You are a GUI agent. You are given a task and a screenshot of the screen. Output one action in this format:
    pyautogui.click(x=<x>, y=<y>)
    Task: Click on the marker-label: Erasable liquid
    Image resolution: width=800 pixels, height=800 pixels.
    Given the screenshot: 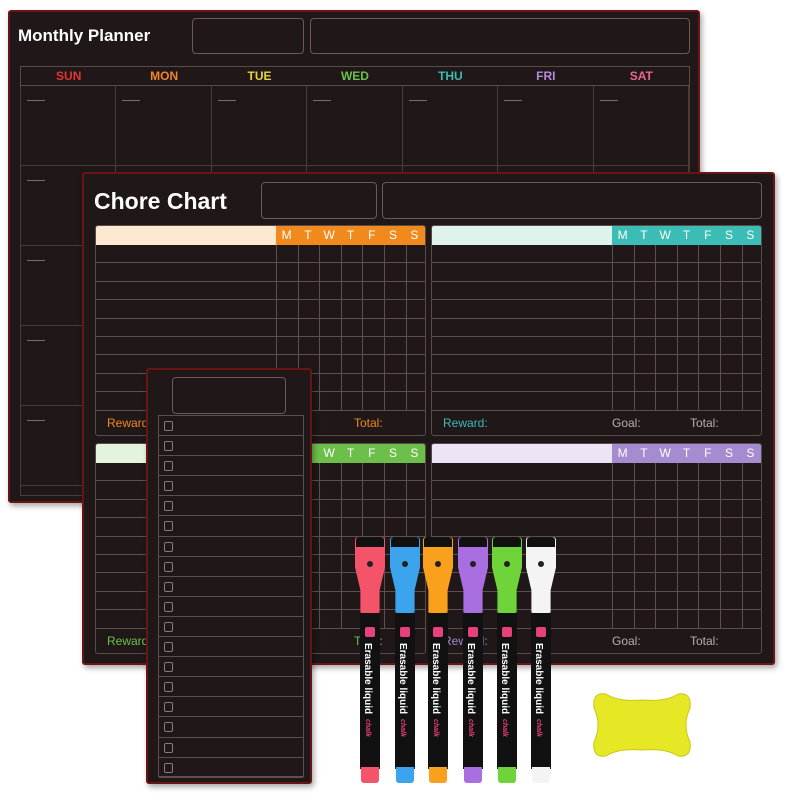 What is the action you would take?
    pyautogui.click(x=538, y=679)
    